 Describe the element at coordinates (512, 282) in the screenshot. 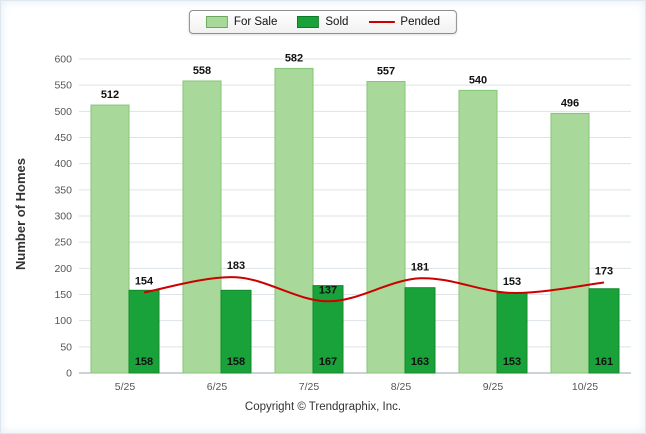

I see `pended-value-label: 153` at that location.